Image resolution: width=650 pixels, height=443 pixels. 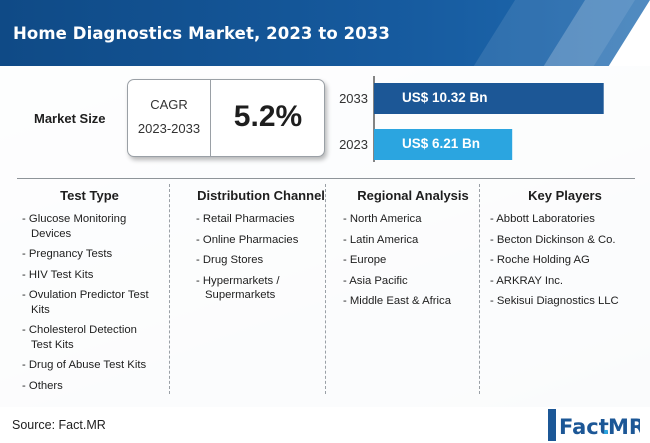 I want to click on list-item: - Roche Holding AG, so click(x=540, y=260).